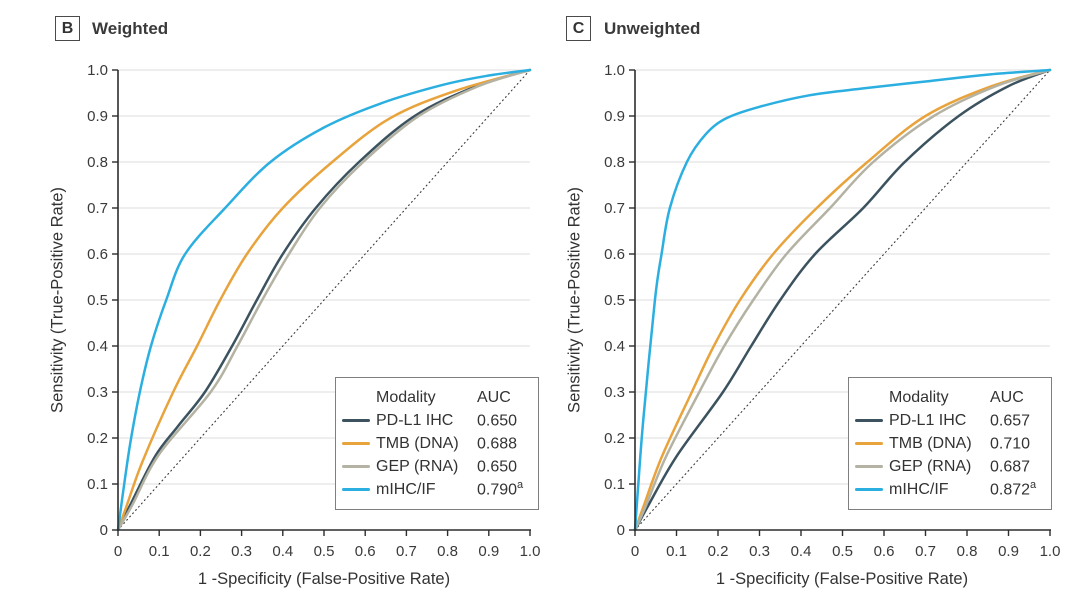  What do you see at coordinates (578, 28) in the screenshot?
I see `panel-letter-c: C` at bounding box center [578, 28].